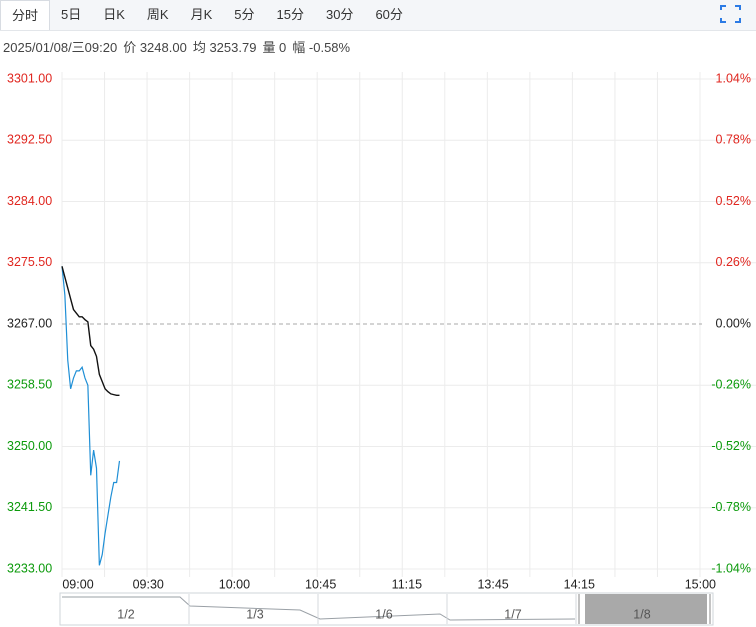  Describe the element at coordinates (25, 15) in the screenshot. I see `tab: 分时` at that location.